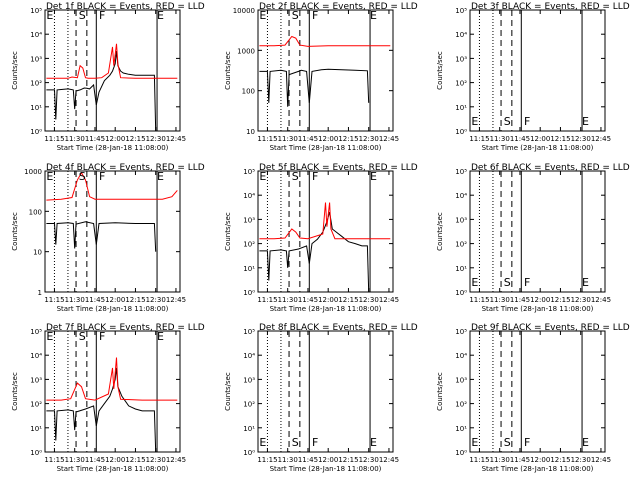  I want to click on panel-title: Det 5f BLACK = Events, RED = LLD, so click(338, 168).